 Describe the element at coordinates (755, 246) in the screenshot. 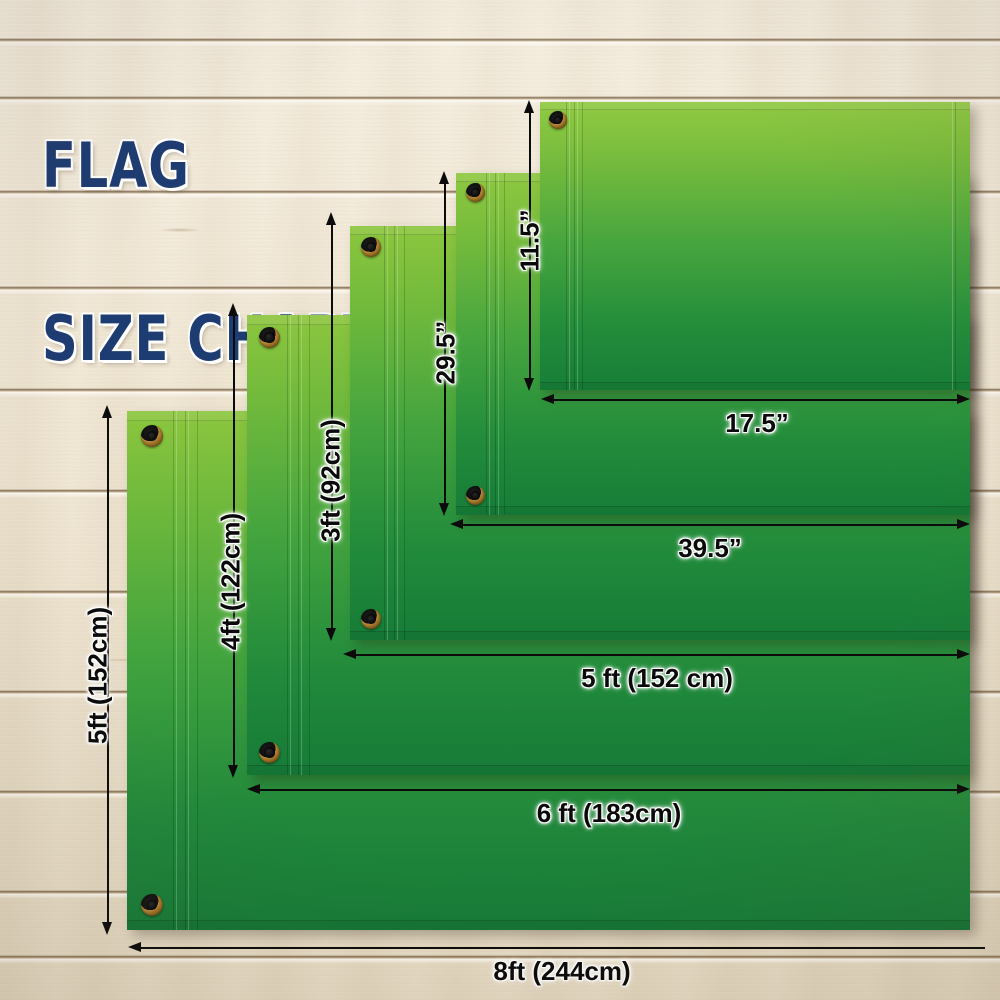

I see `flag-17x11` at that location.